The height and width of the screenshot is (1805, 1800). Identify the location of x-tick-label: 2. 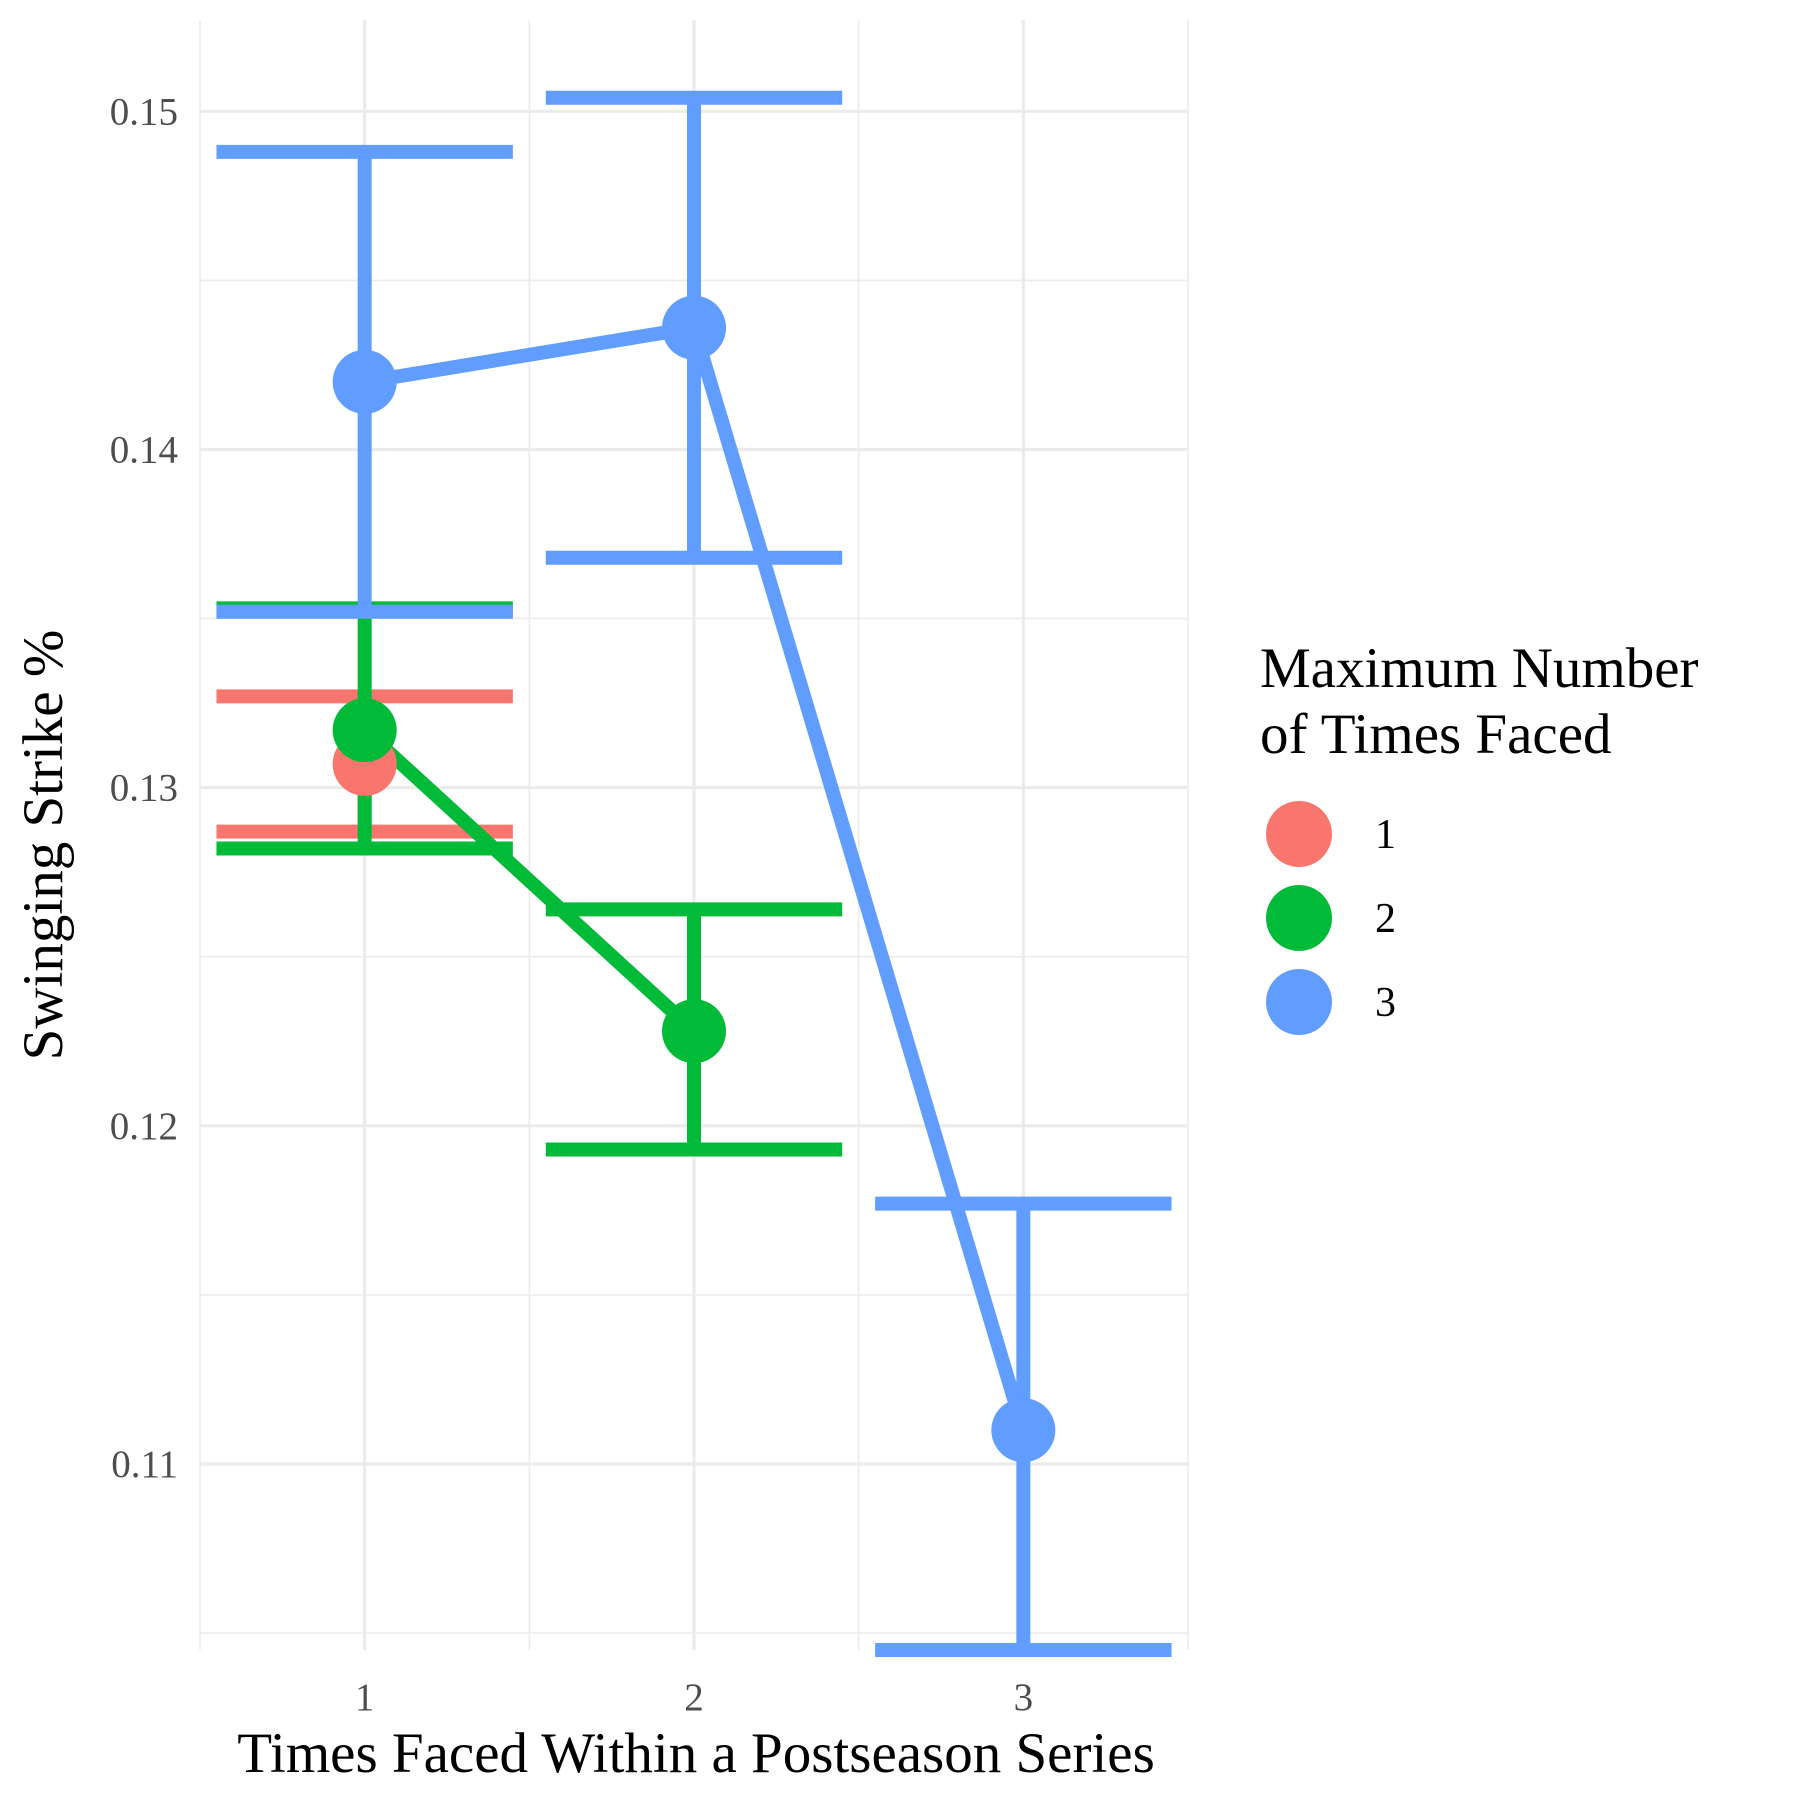
(694, 1697).